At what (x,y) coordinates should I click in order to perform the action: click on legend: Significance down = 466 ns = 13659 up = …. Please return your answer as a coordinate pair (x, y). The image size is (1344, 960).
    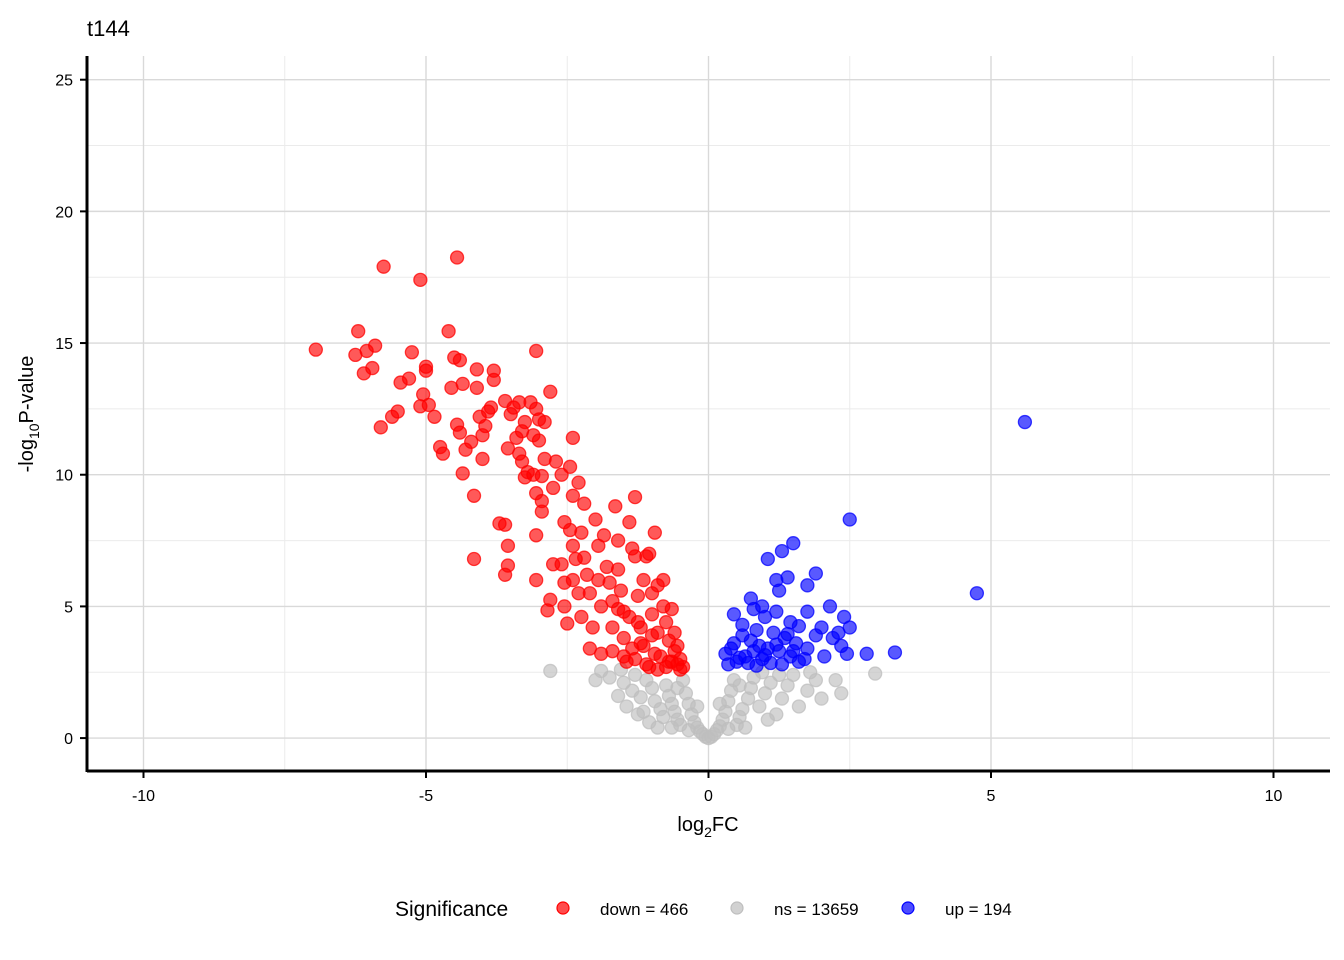
    Looking at the image, I should click on (703, 909).